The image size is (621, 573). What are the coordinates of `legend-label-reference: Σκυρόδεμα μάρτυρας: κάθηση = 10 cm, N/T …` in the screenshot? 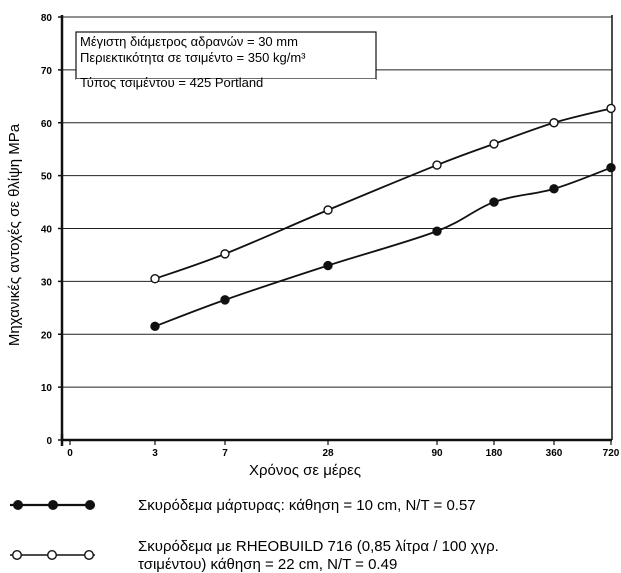 It's located at (307, 505).